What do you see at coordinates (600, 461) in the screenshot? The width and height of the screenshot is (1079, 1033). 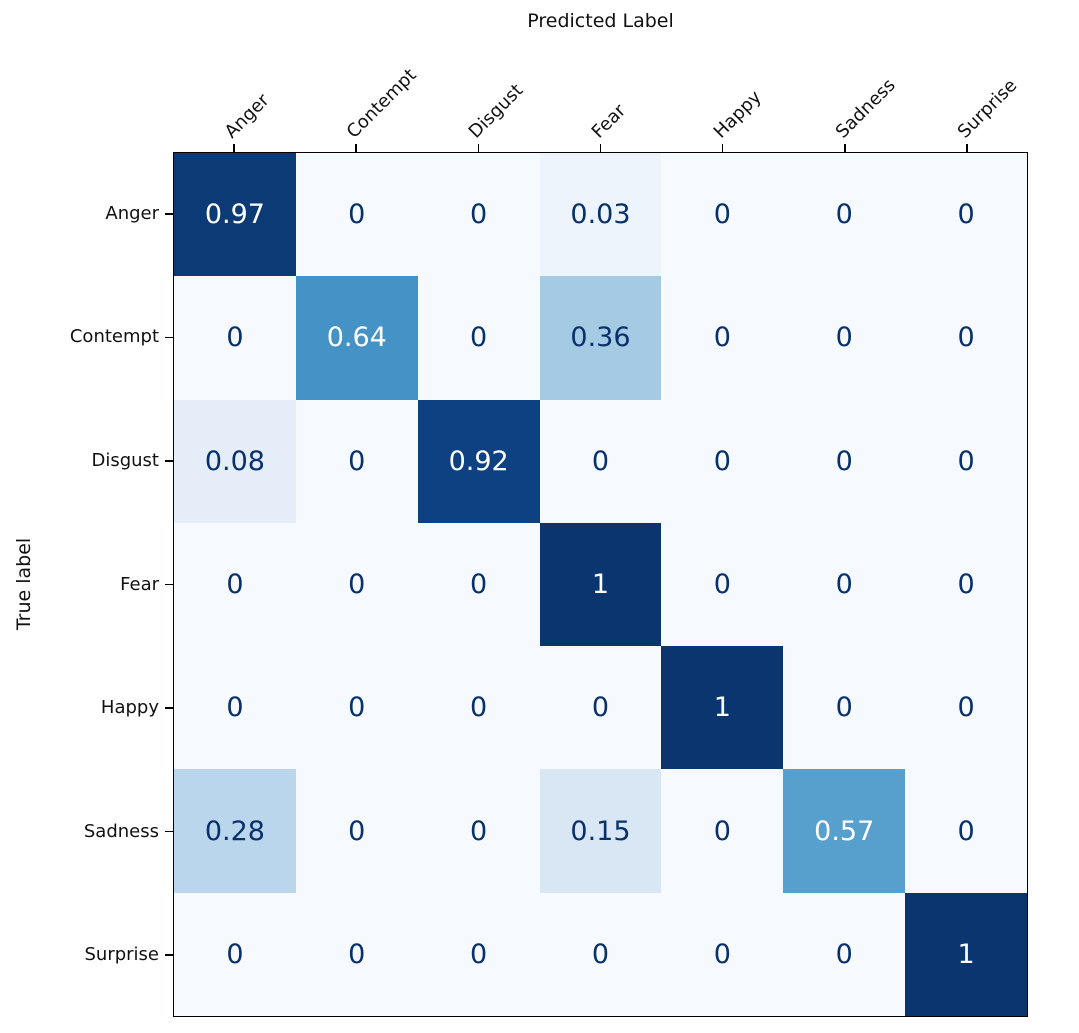 I see `matrix-cell-disgust-fear: 0` at bounding box center [600, 461].